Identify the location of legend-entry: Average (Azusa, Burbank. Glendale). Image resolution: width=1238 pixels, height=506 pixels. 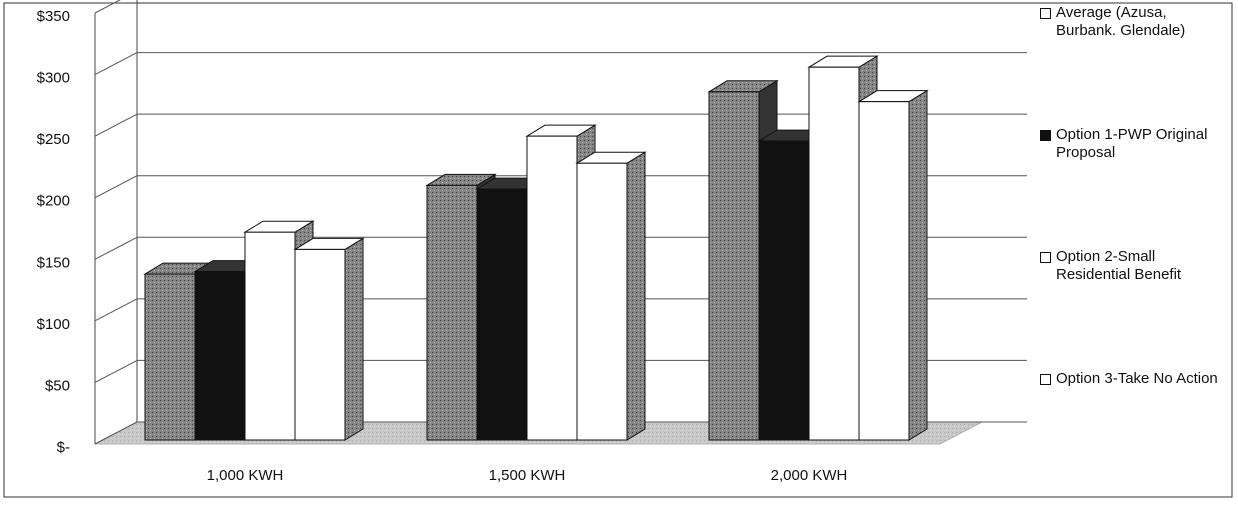
(1135, 22).